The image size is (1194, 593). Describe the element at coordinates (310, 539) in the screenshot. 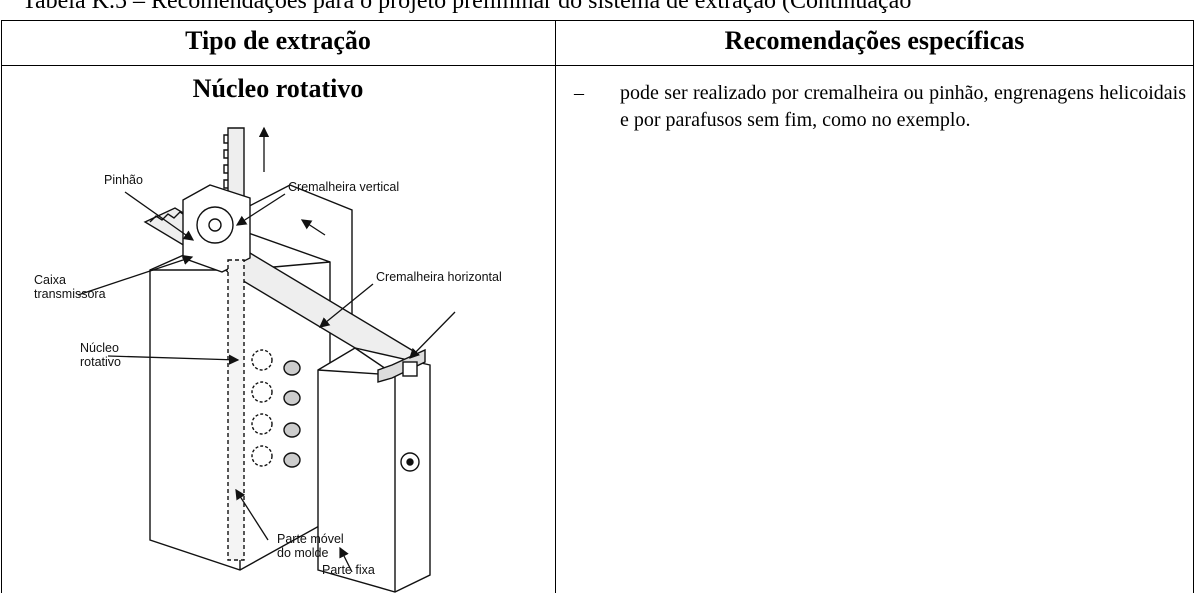

I see `figure-label: Parte móvel` at that location.